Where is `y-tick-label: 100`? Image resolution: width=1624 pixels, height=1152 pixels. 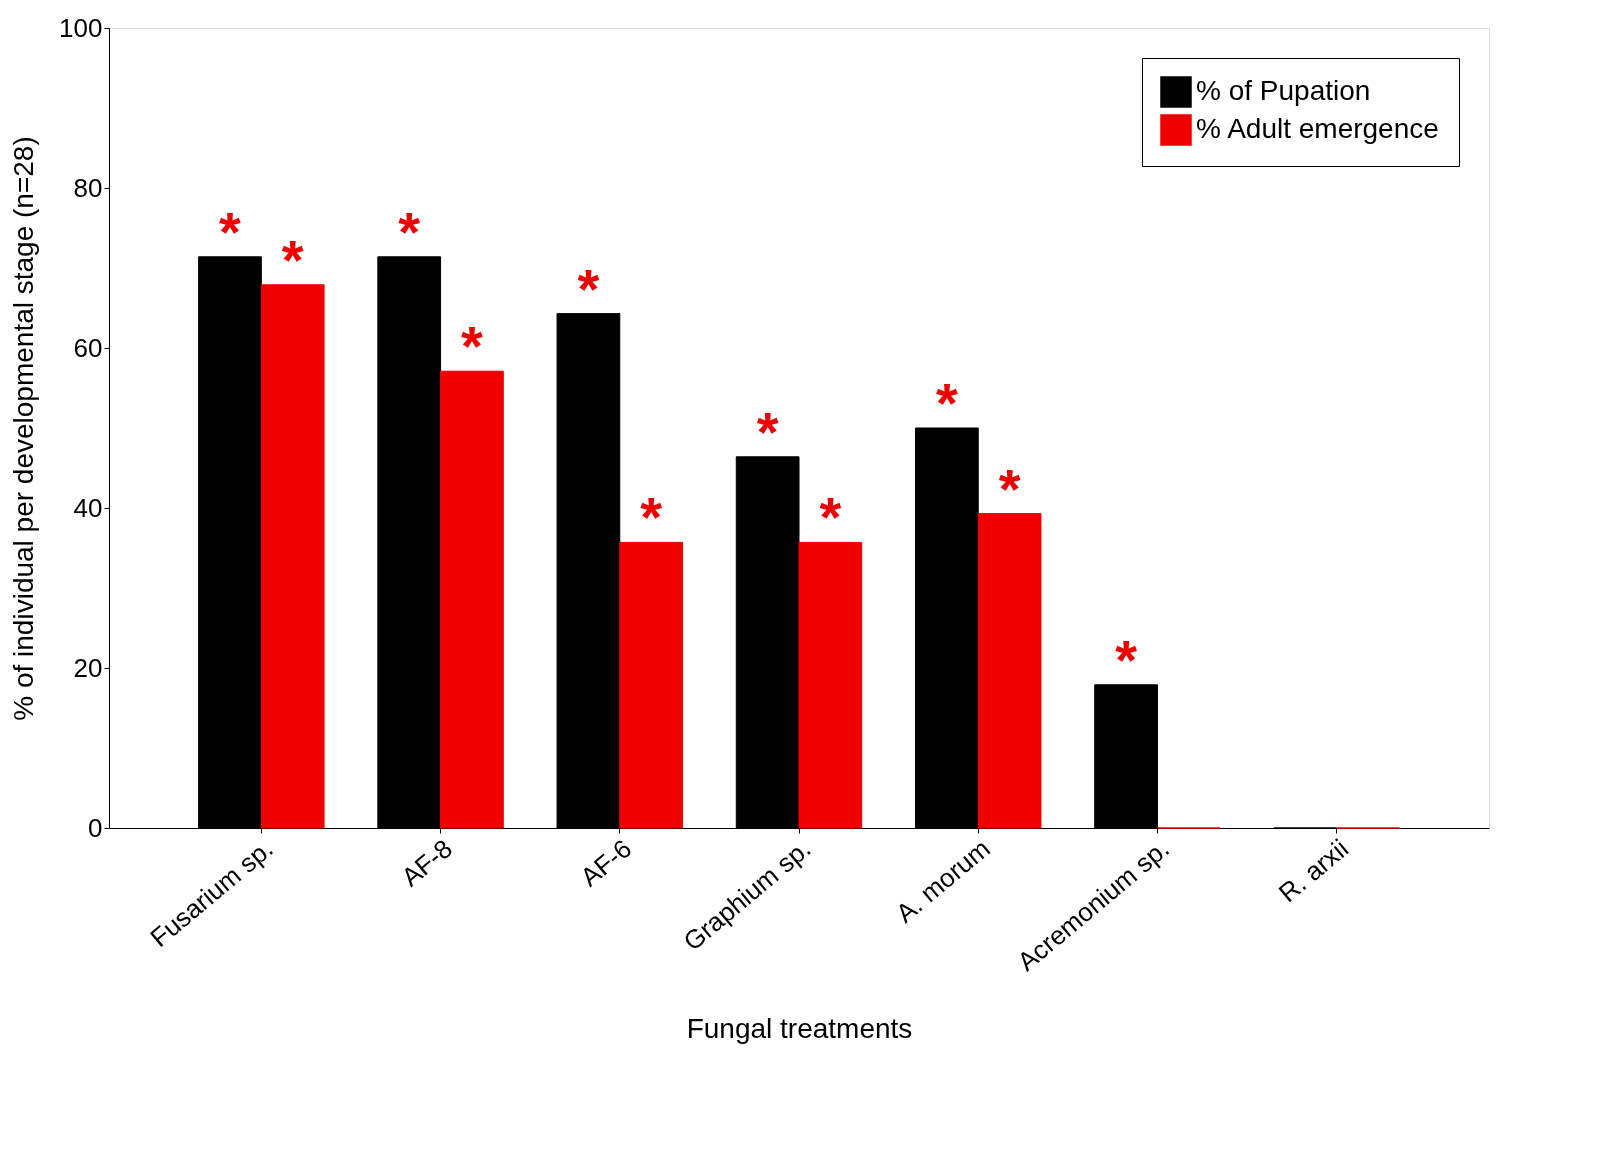
y-tick-label: 100 is located at coordinates (81, 27).